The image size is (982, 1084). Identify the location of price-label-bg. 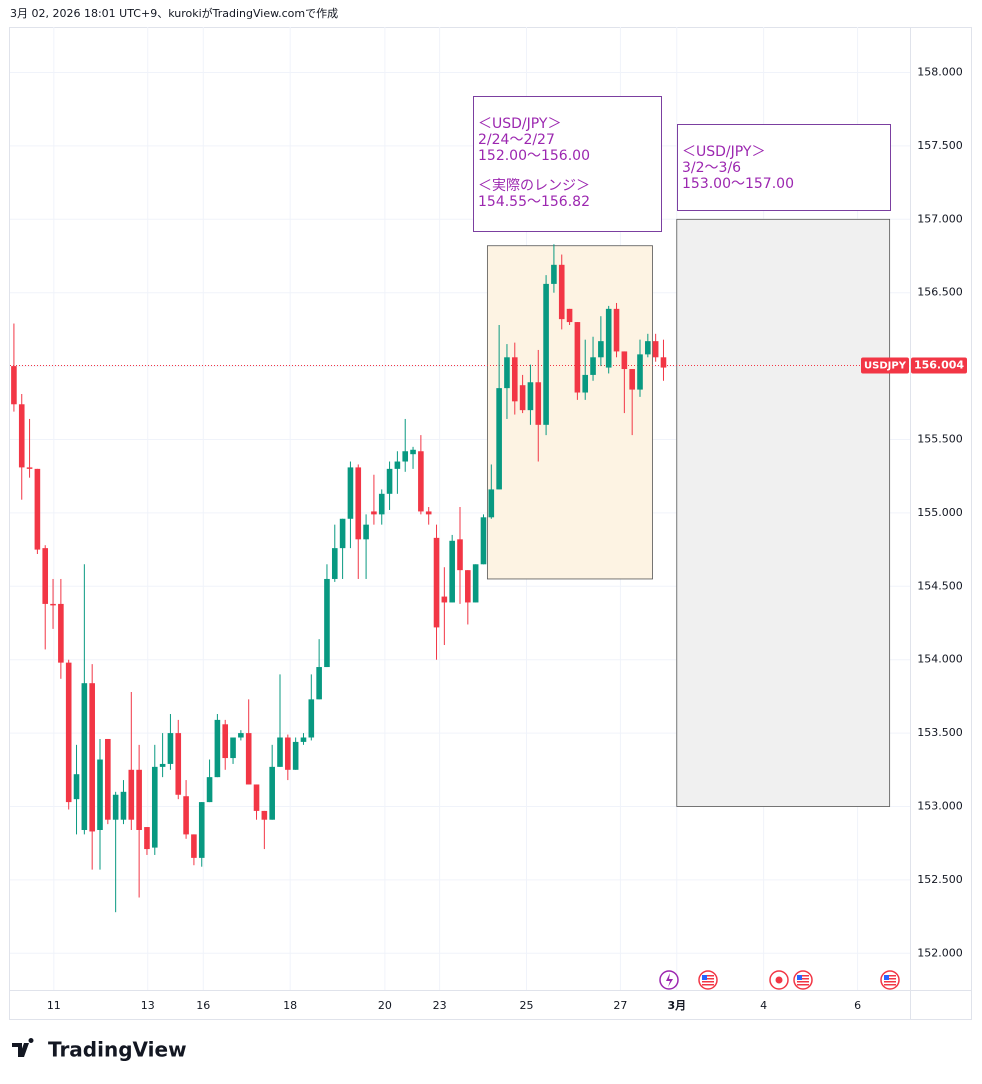
(885, 365).